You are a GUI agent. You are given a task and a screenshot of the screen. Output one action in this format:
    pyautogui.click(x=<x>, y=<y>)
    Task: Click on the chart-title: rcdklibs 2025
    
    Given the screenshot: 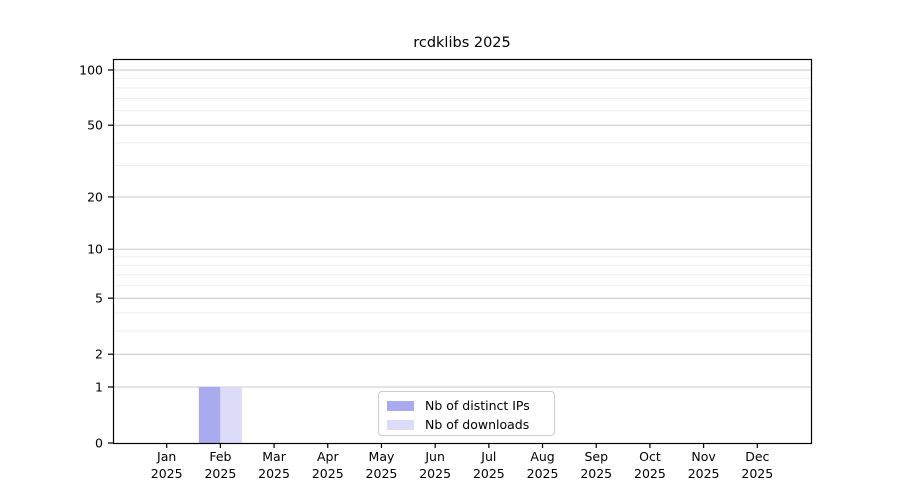 What is the action you would take?
    pyautogui.click(x=462, y=43)
    